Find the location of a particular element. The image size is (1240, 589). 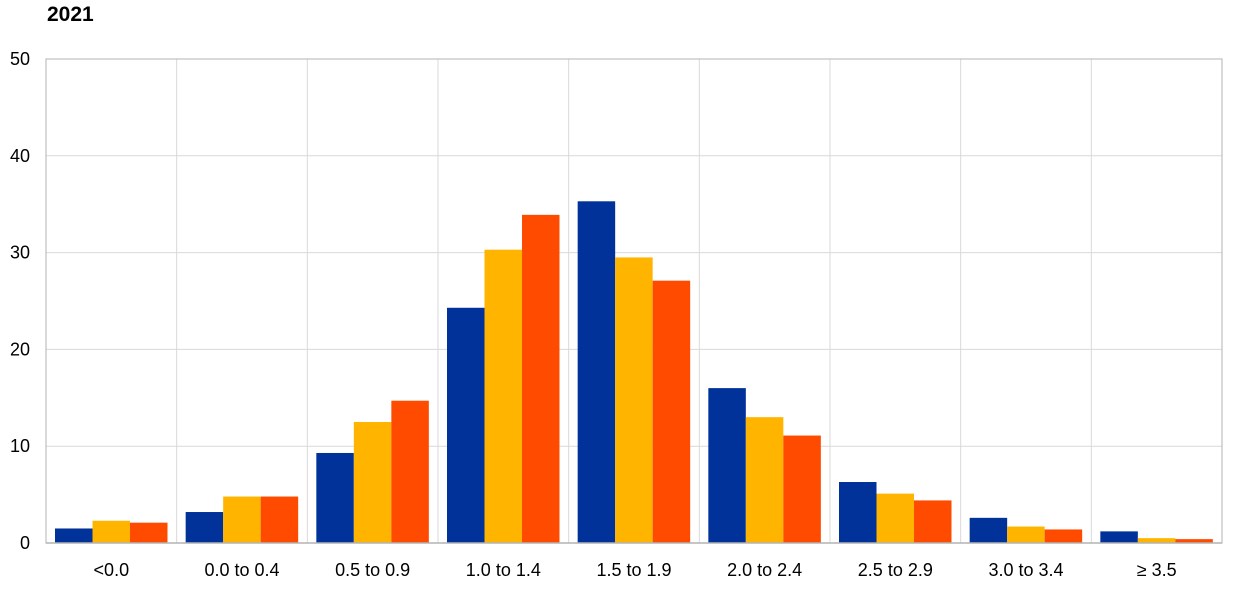

x-tick-label: 1.5 to 1.9 is located at coordinates (633, 570).